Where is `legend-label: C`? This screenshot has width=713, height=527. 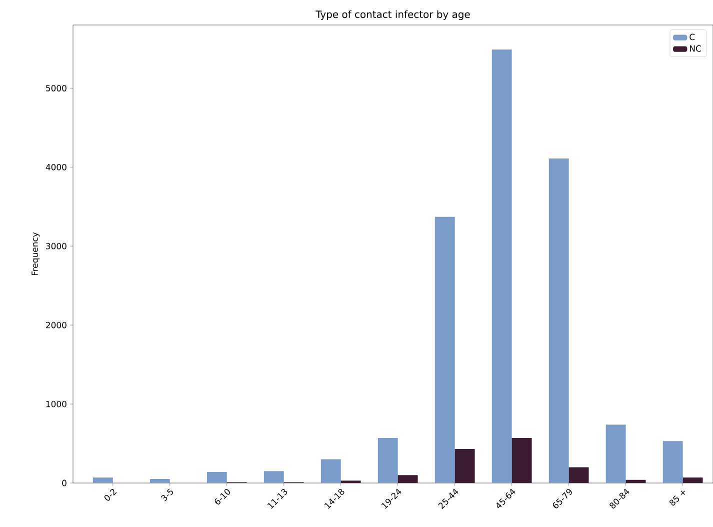 legend-label: C is located at coordinates (692, 37).